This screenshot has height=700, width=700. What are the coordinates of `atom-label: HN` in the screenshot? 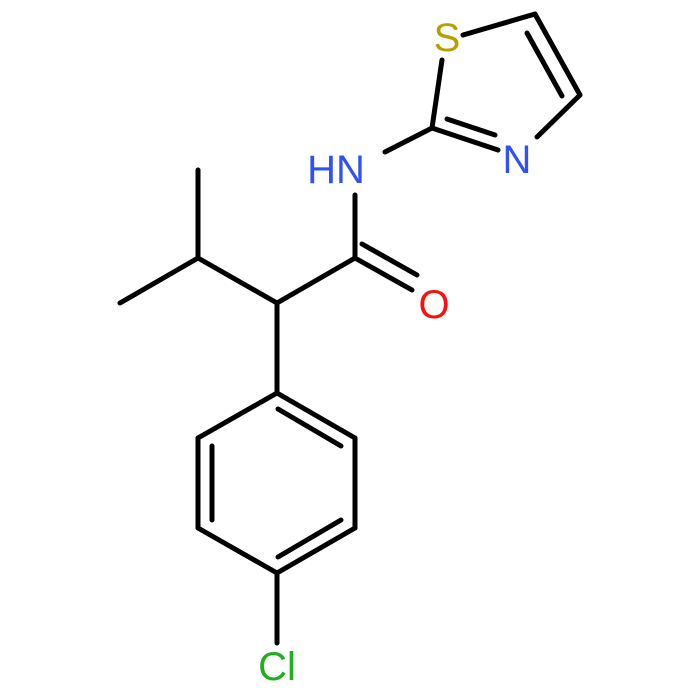 It's located at (336, 170).